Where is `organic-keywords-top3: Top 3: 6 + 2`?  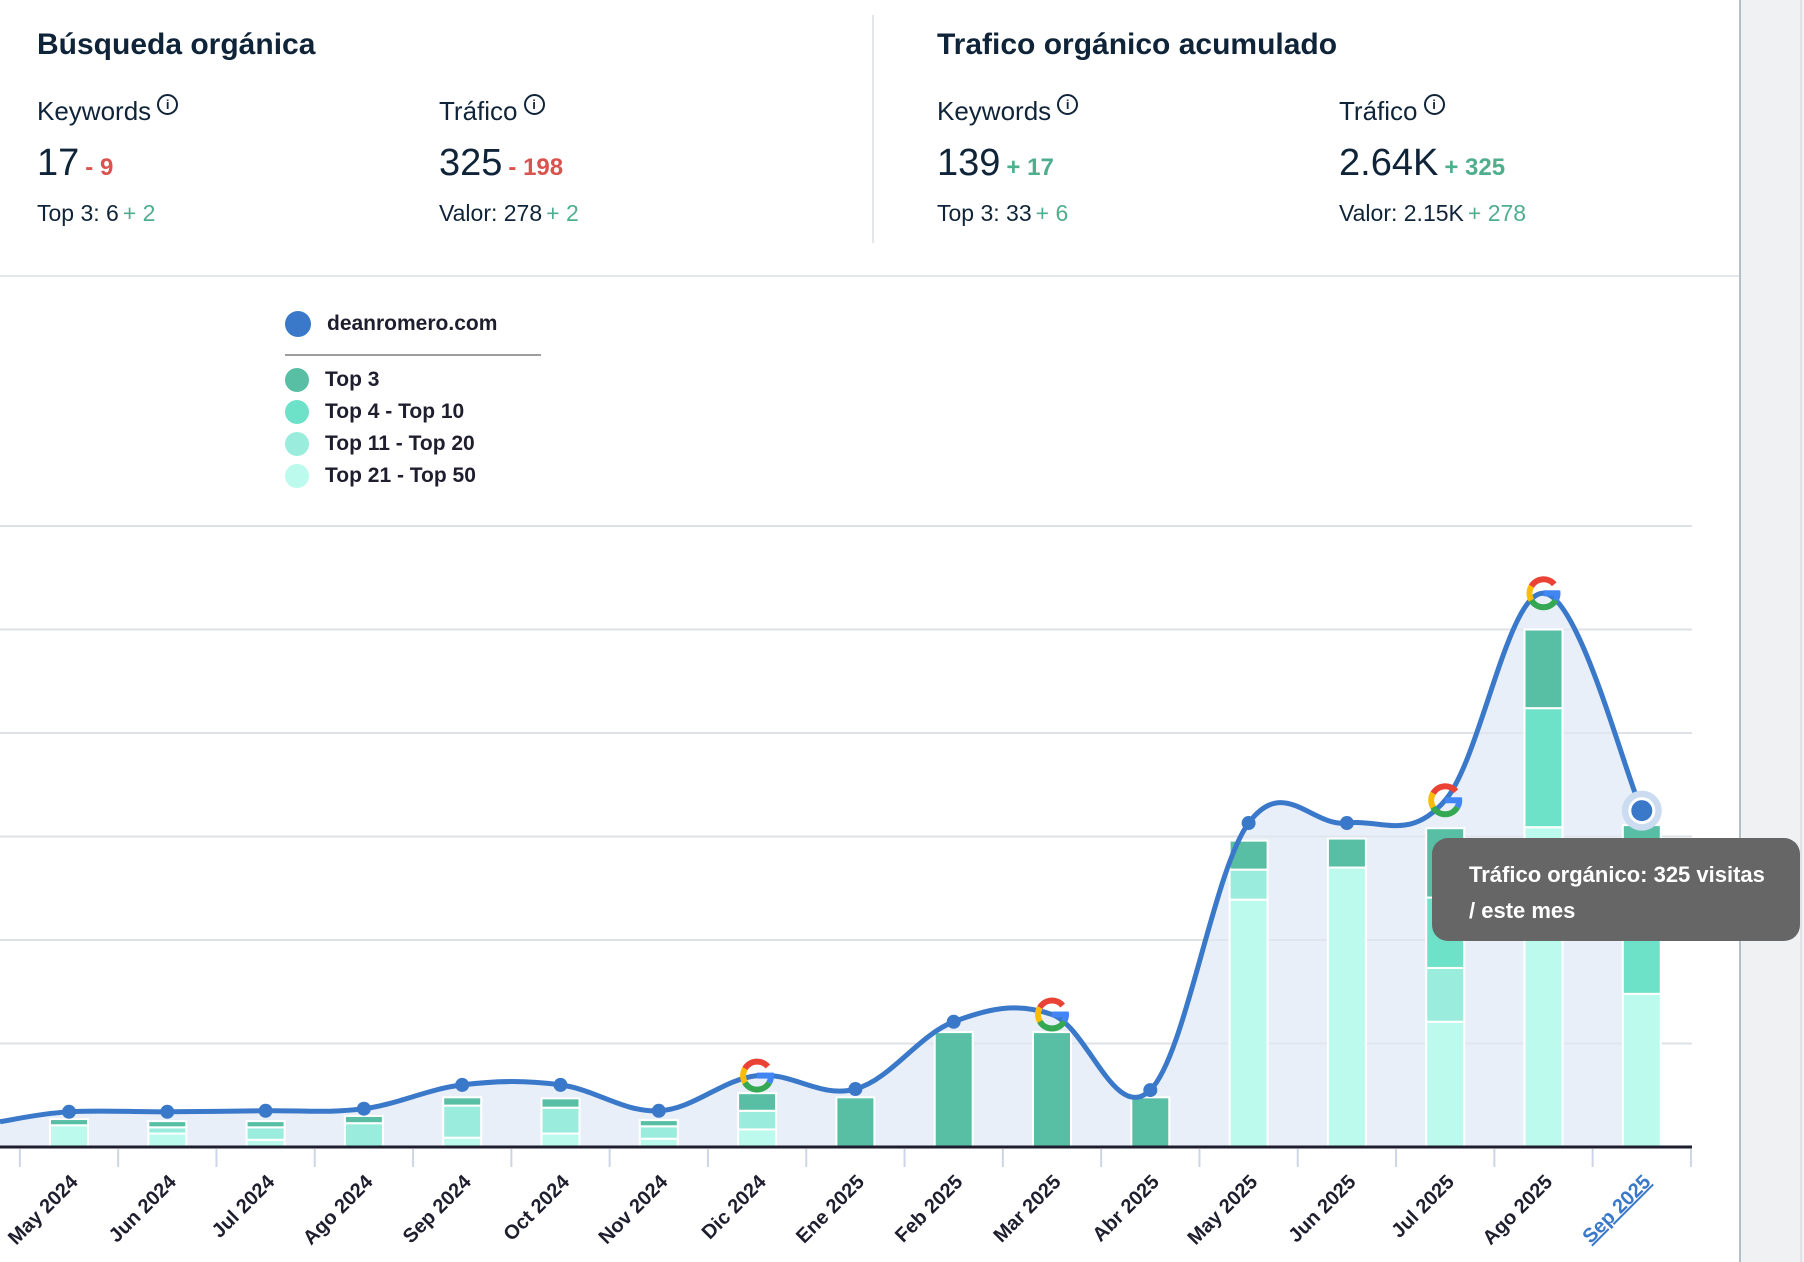 organic-keywords-top3: Top 3: 6 + 2 is located at coordinates (96, 213).